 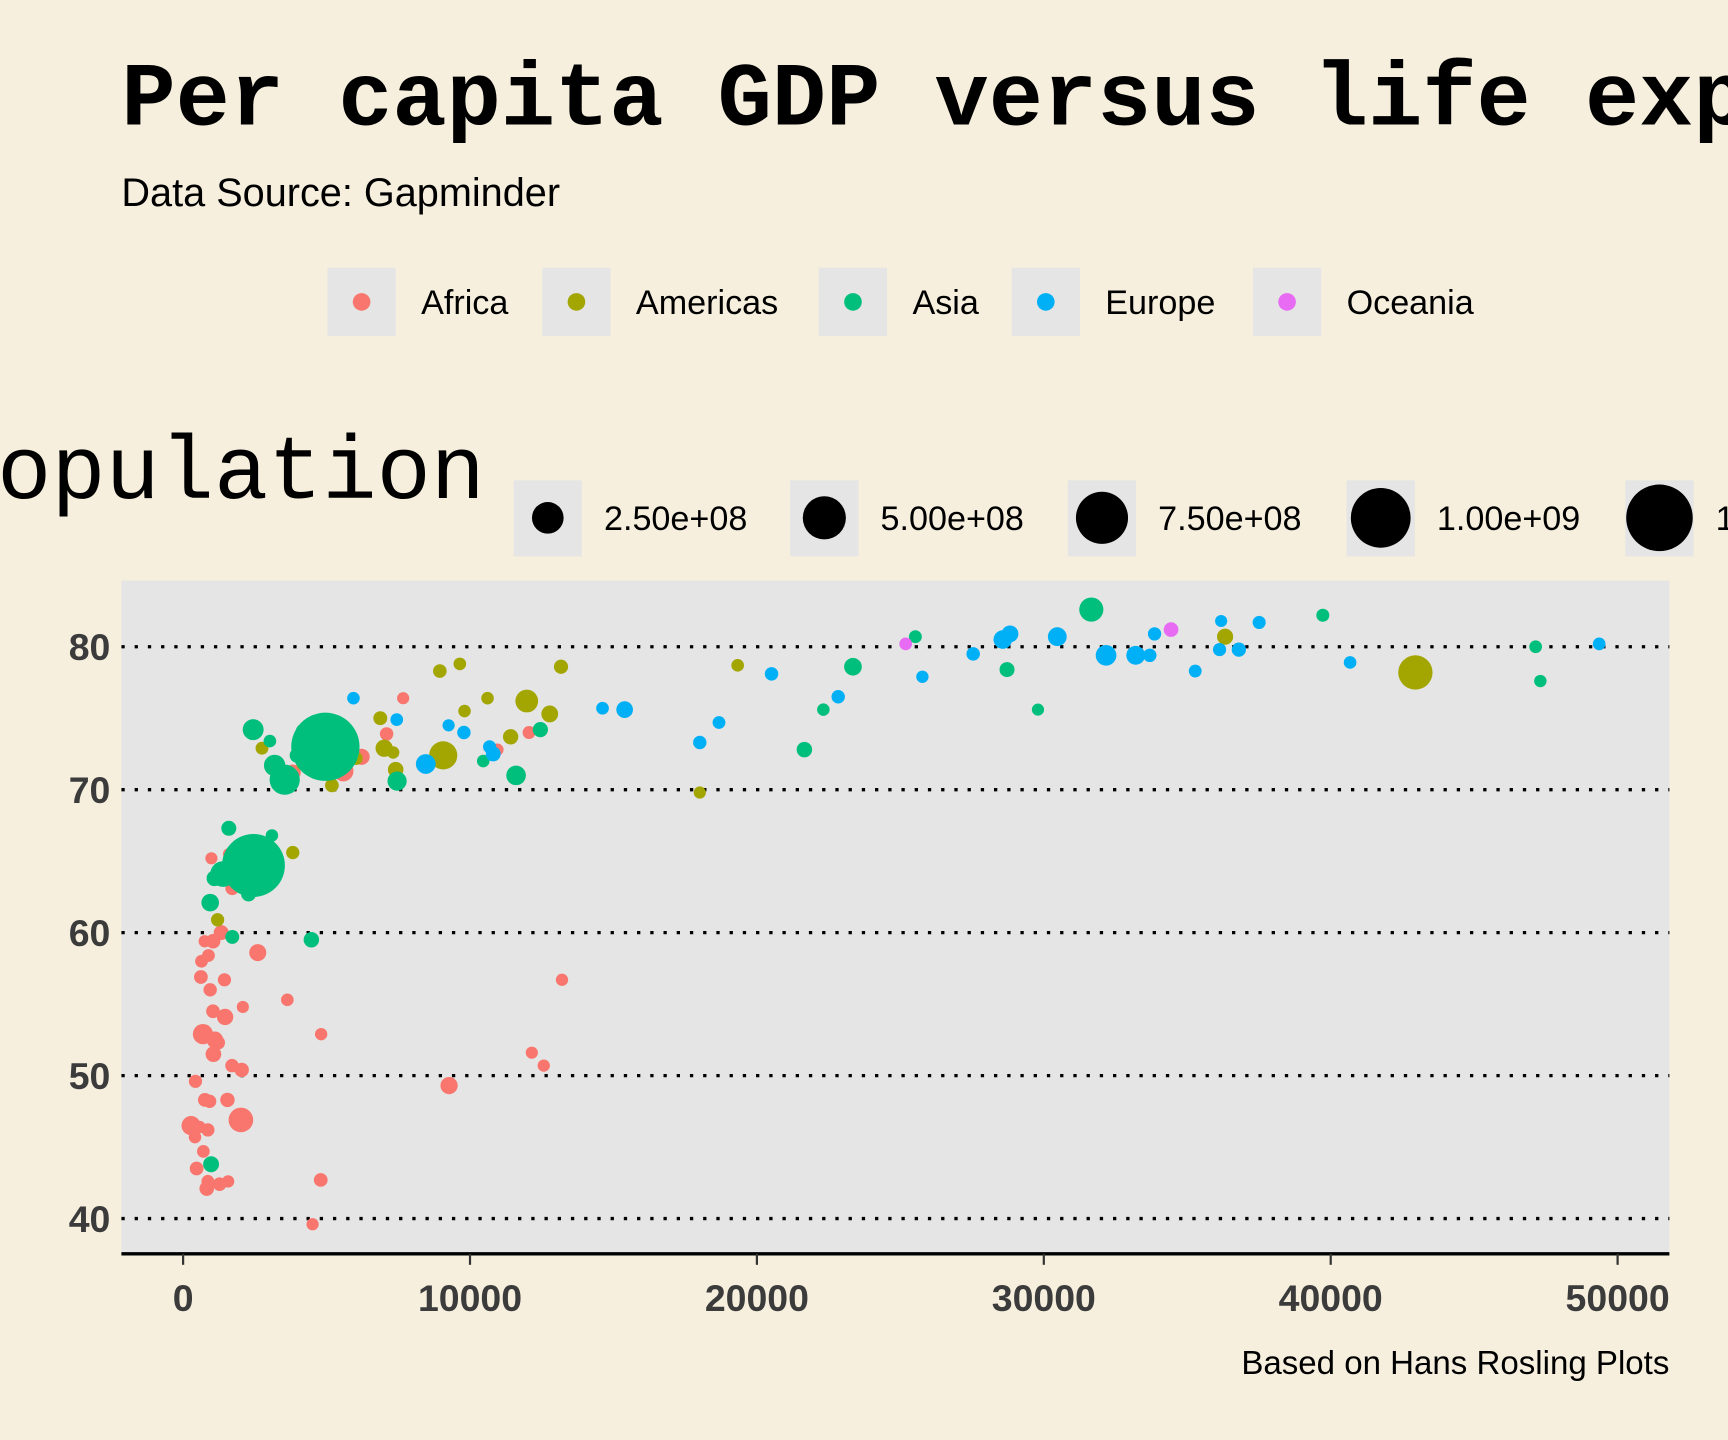 I want to click on series-europe, so click(x=976, y=694).